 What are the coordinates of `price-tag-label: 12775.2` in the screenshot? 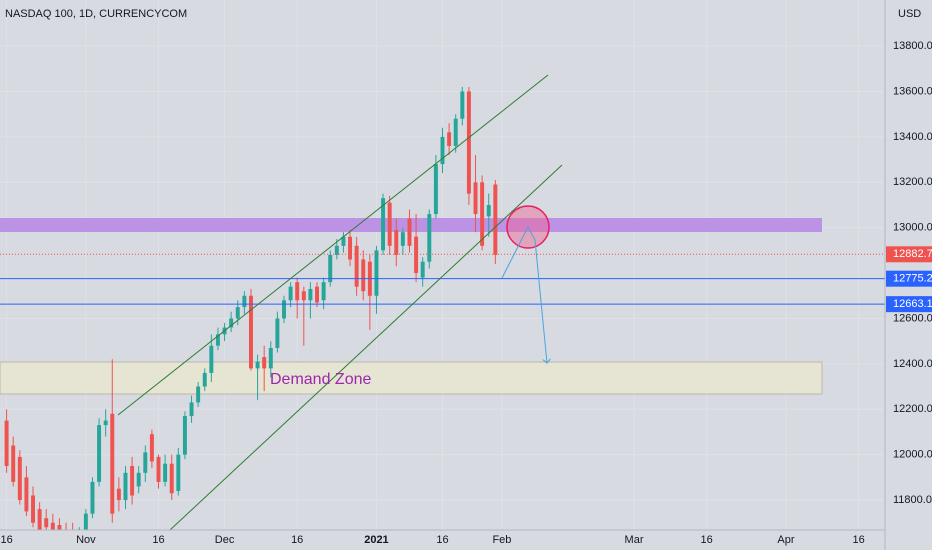 It's located at (912, 279).